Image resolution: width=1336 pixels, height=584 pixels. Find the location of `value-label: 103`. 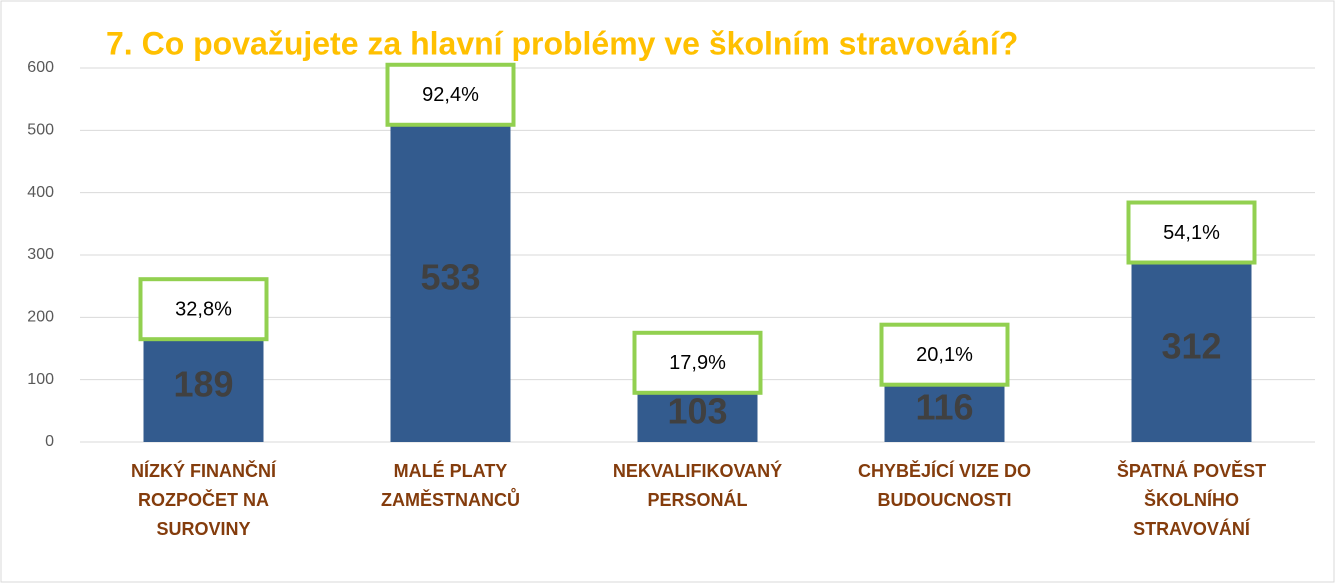

value-label: 103 is located at coordinates (697, 410).